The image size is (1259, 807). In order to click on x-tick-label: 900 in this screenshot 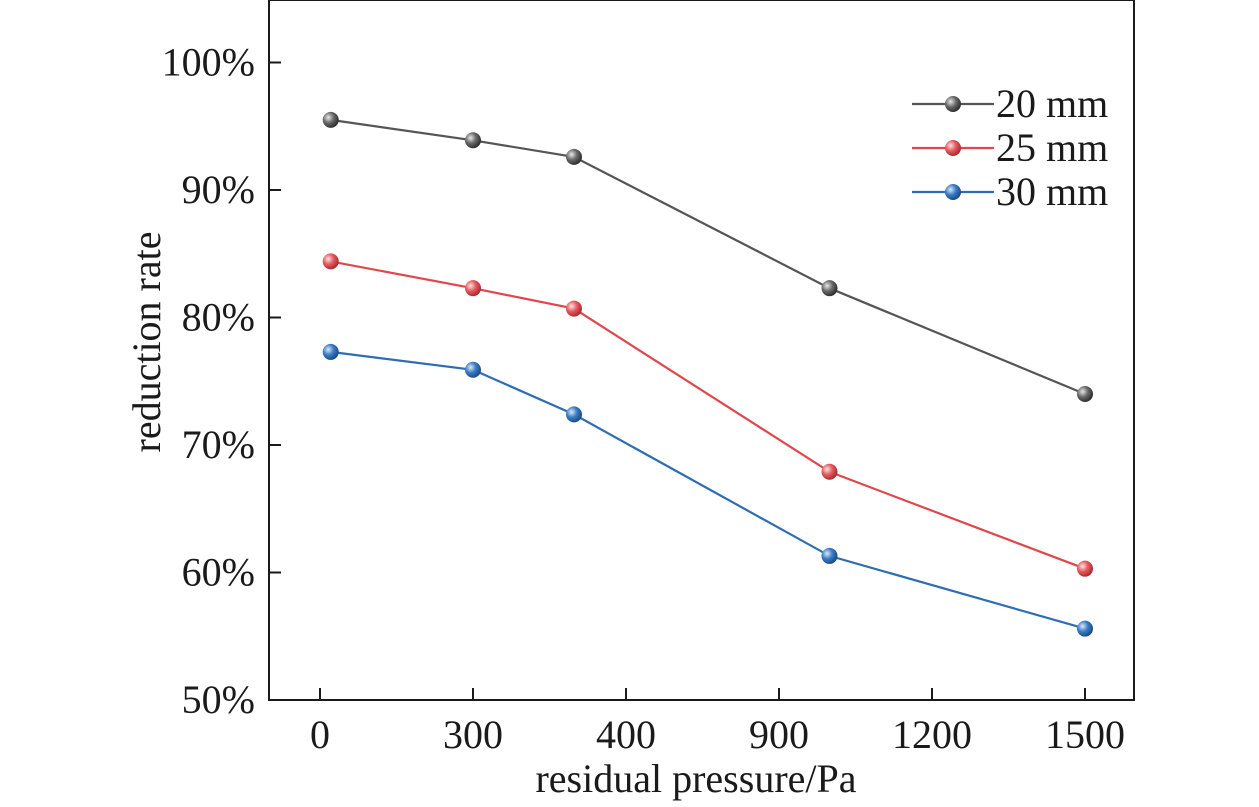, I will do `click(779, 734)`.